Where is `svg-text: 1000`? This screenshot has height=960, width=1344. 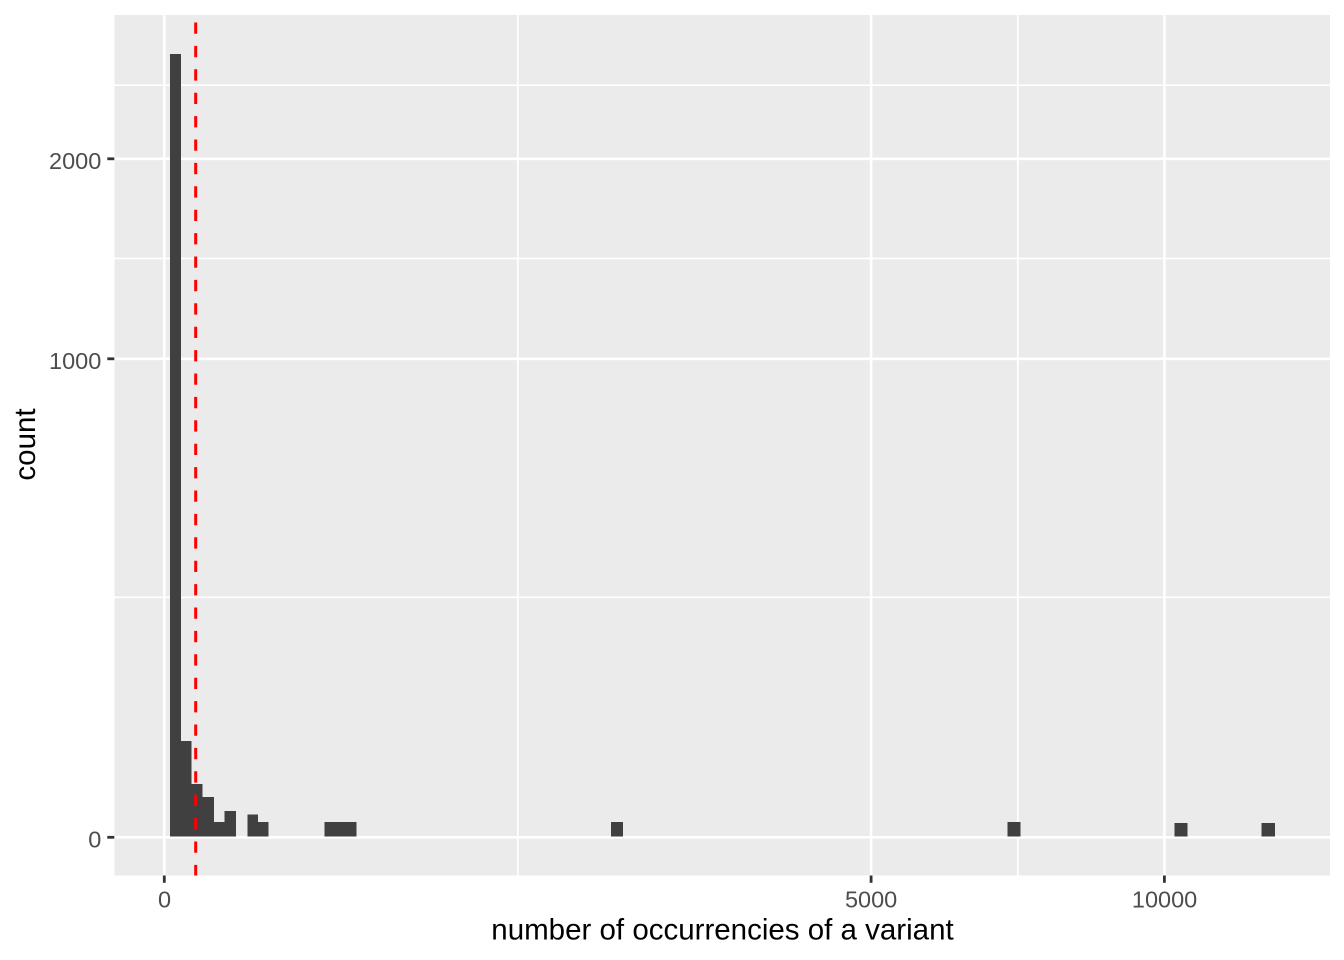
svg-text: 1000 is located at coordinates (75, 361).